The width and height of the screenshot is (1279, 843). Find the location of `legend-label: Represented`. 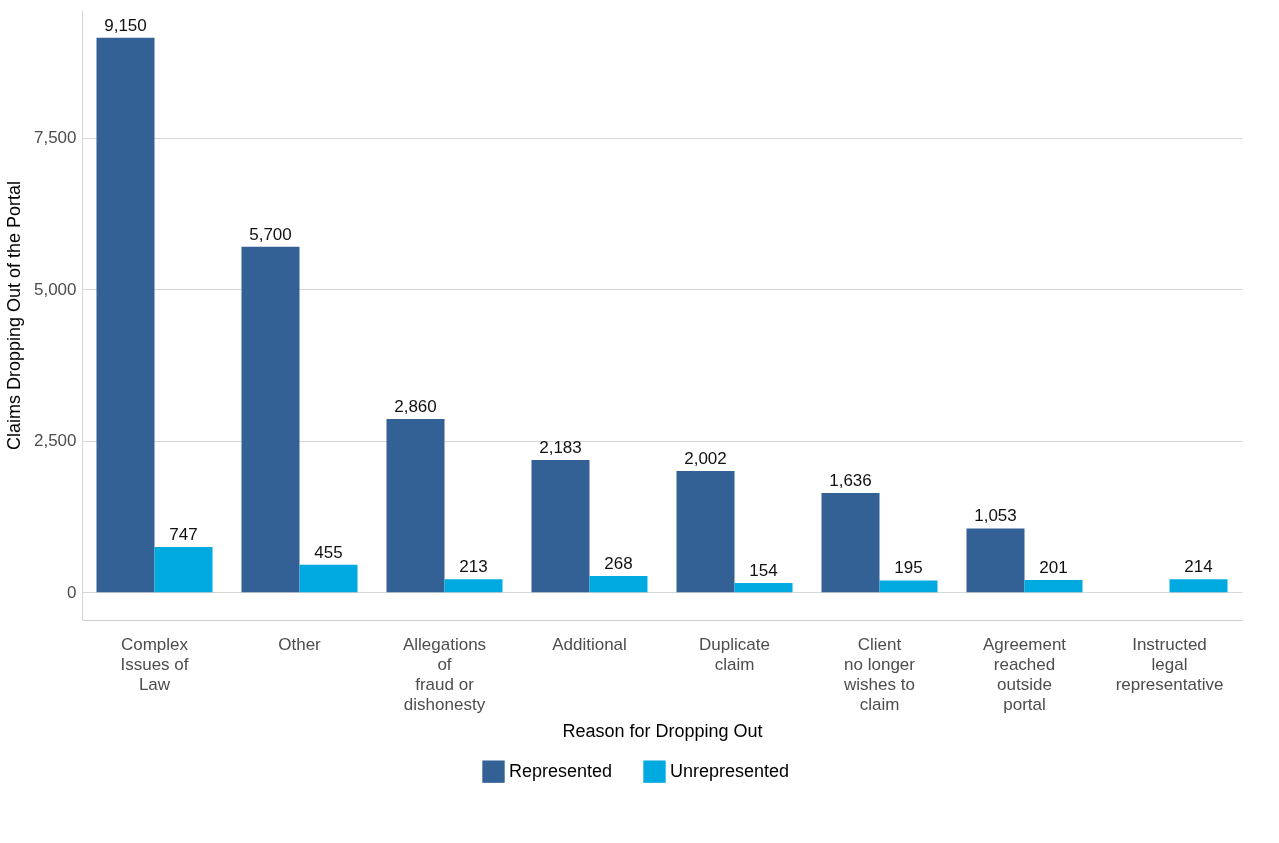

legend-label: Represented is located at coordinates (561, 770).